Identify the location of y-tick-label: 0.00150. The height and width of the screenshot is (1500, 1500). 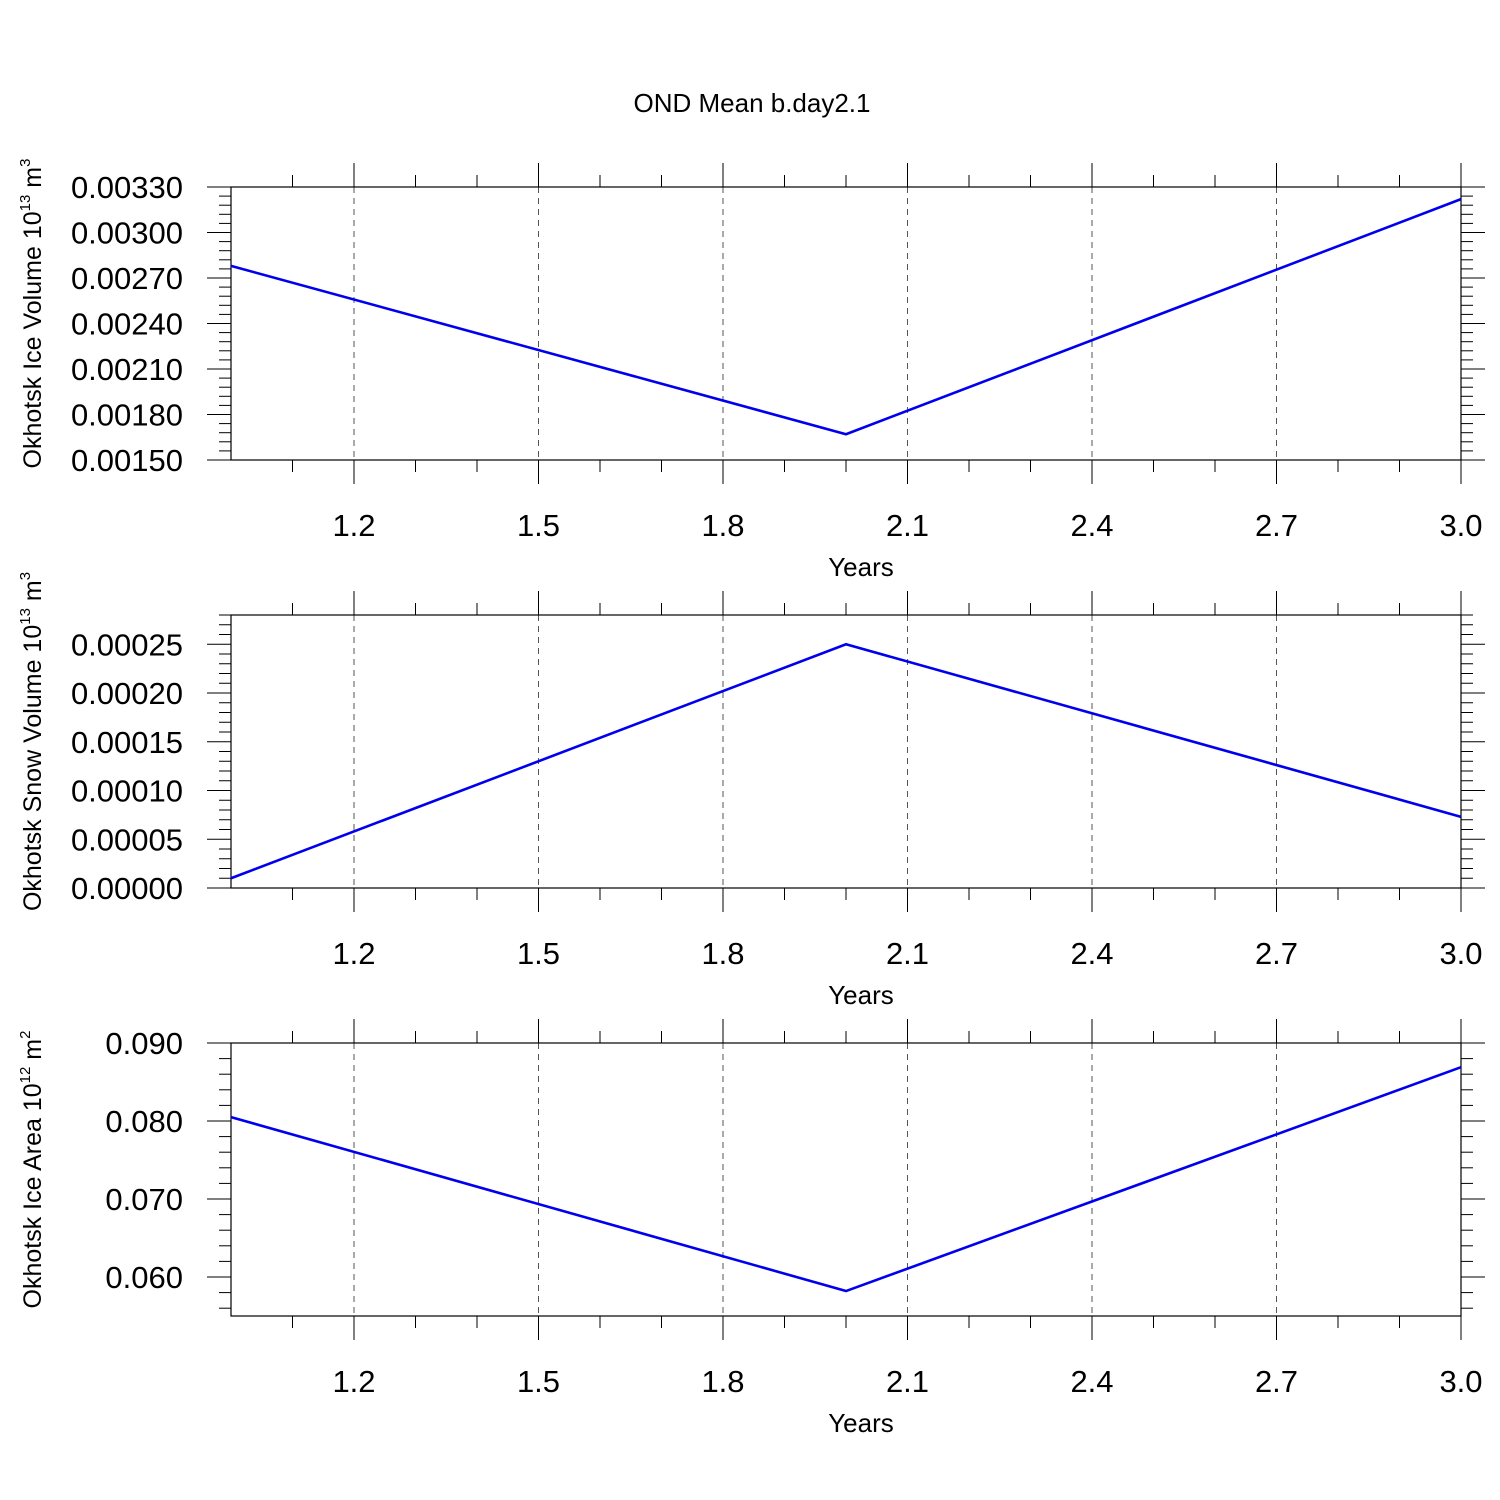
(127, 460).